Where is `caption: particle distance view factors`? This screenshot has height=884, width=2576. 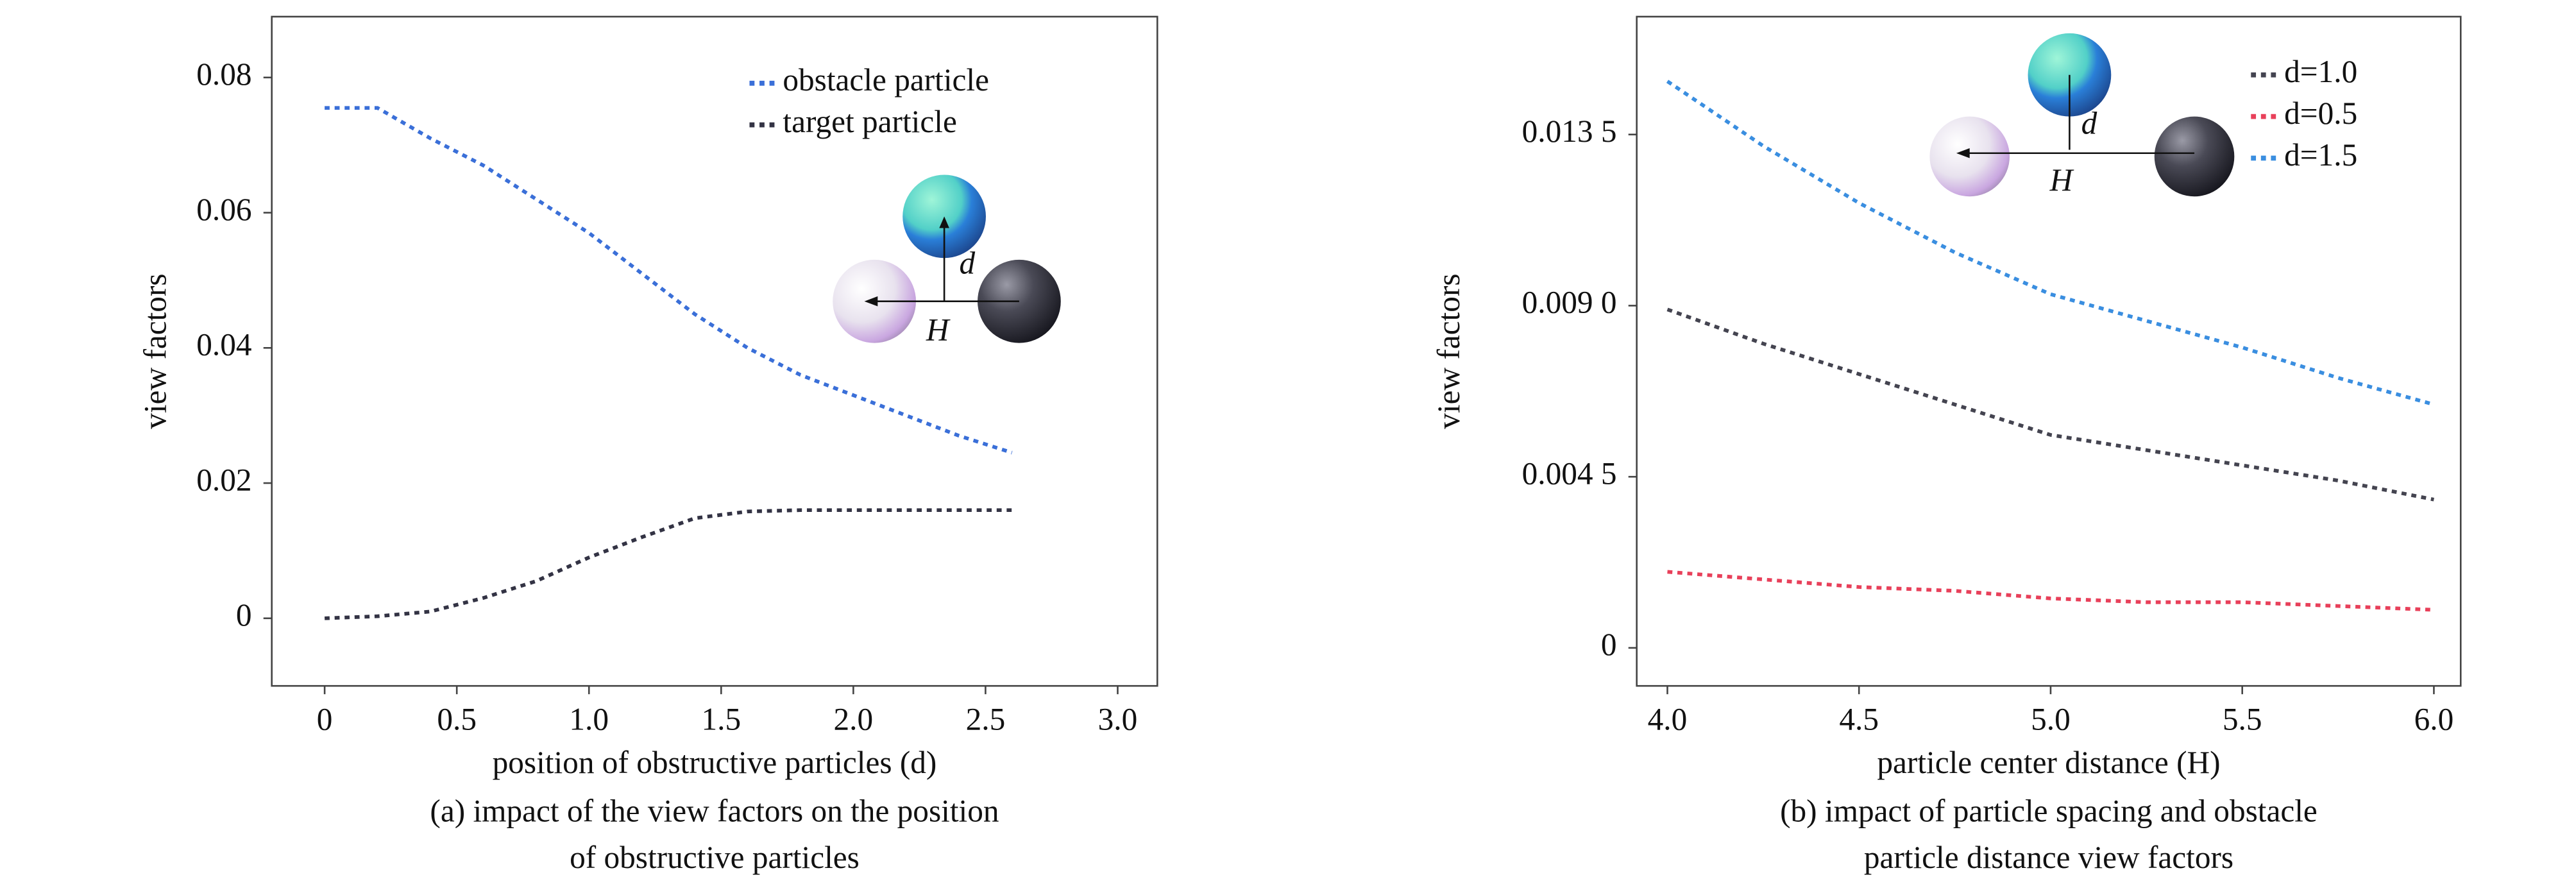 caption: particle distance view factors is located at coordinates (2048, 857).